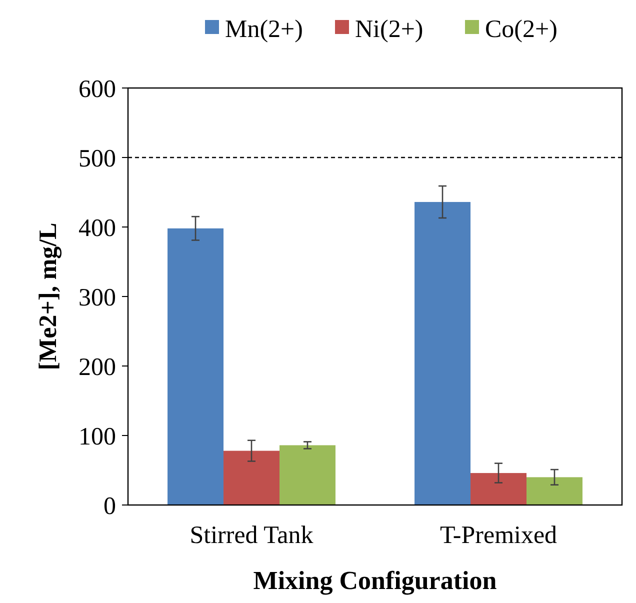 The image size is (636, 603). I want to click on legend-label: Co(2+), so click(521, 29).